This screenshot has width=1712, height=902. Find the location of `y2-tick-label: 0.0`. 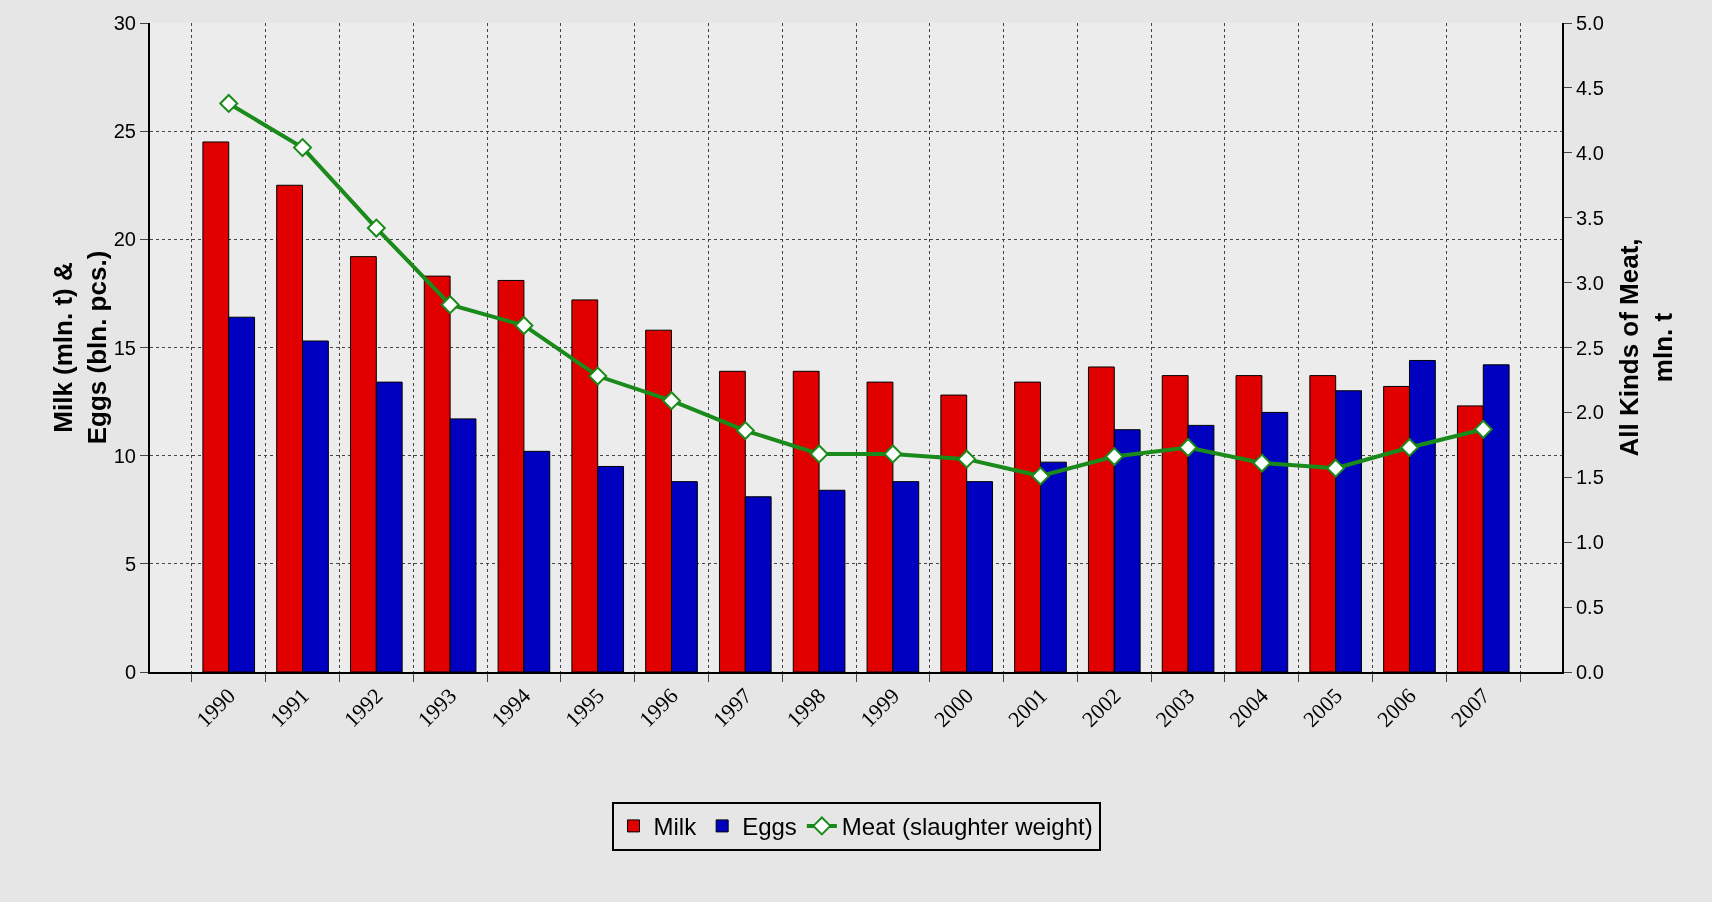

y2-tick-label: 0.0 is located at coordinates (1590, 672).